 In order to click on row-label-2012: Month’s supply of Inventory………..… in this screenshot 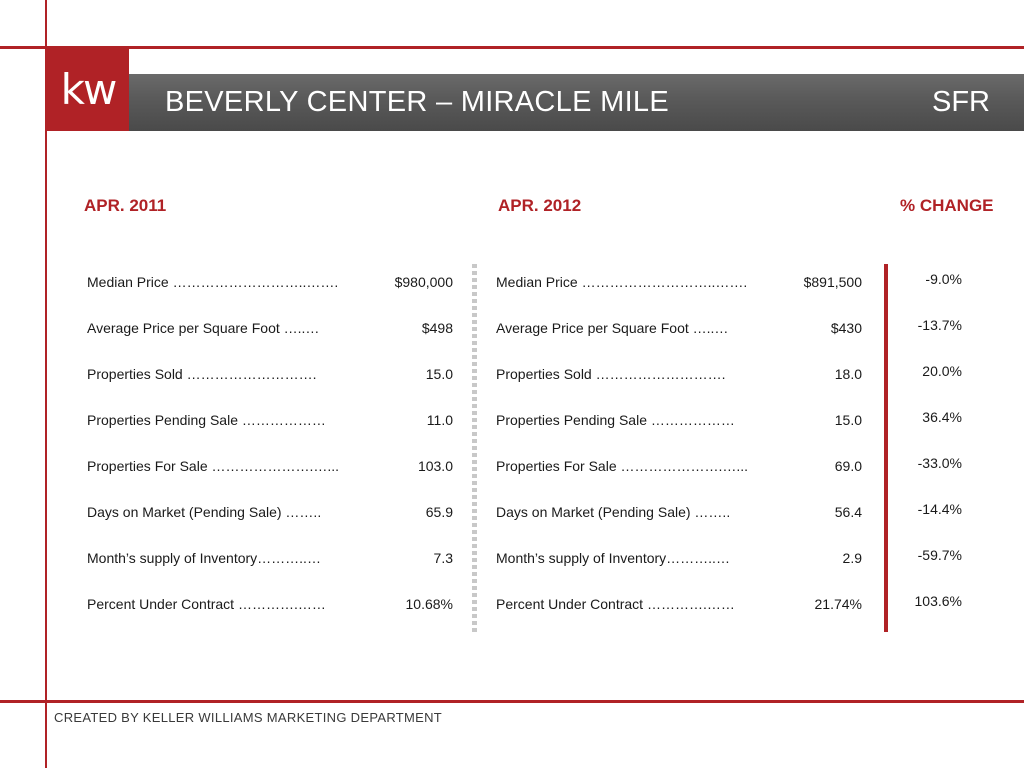, I will do `click(613, 558)`.